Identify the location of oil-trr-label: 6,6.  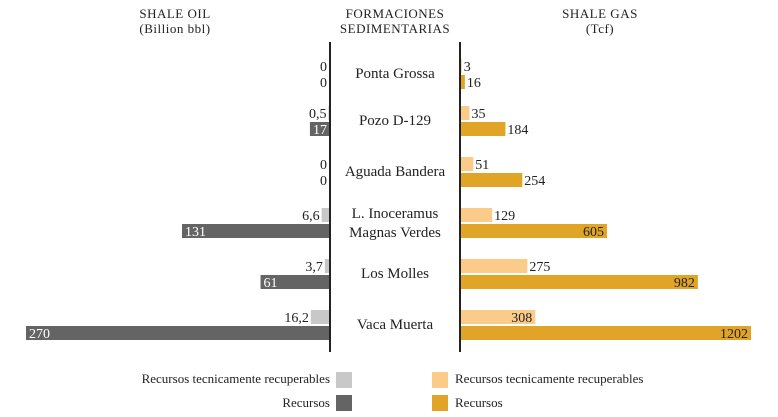
(311, 216).